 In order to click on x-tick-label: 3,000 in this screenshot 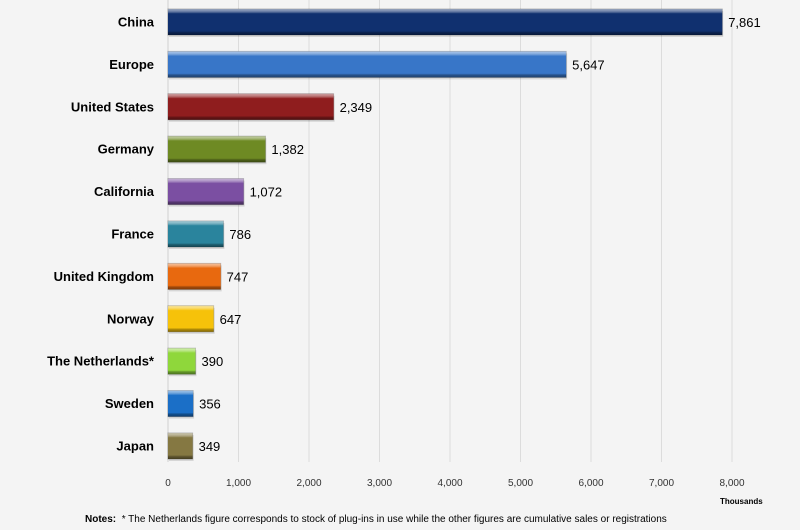, I will do `click(379, 483)`.